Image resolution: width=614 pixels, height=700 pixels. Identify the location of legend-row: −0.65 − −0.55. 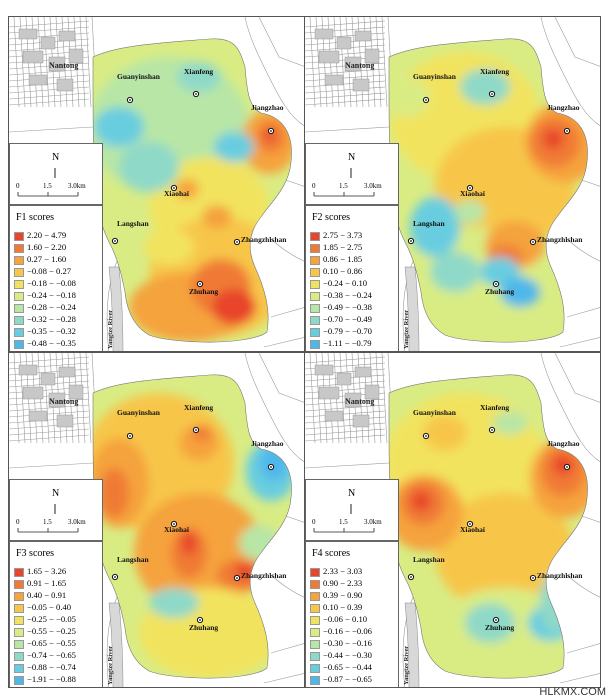
(45, 643).